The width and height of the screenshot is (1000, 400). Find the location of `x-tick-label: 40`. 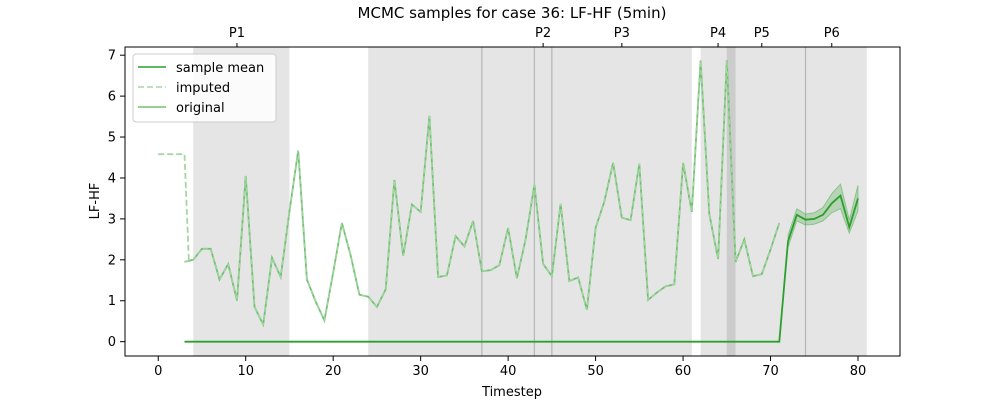

x-tick-label: 40 is located at coordinates (508, 371).